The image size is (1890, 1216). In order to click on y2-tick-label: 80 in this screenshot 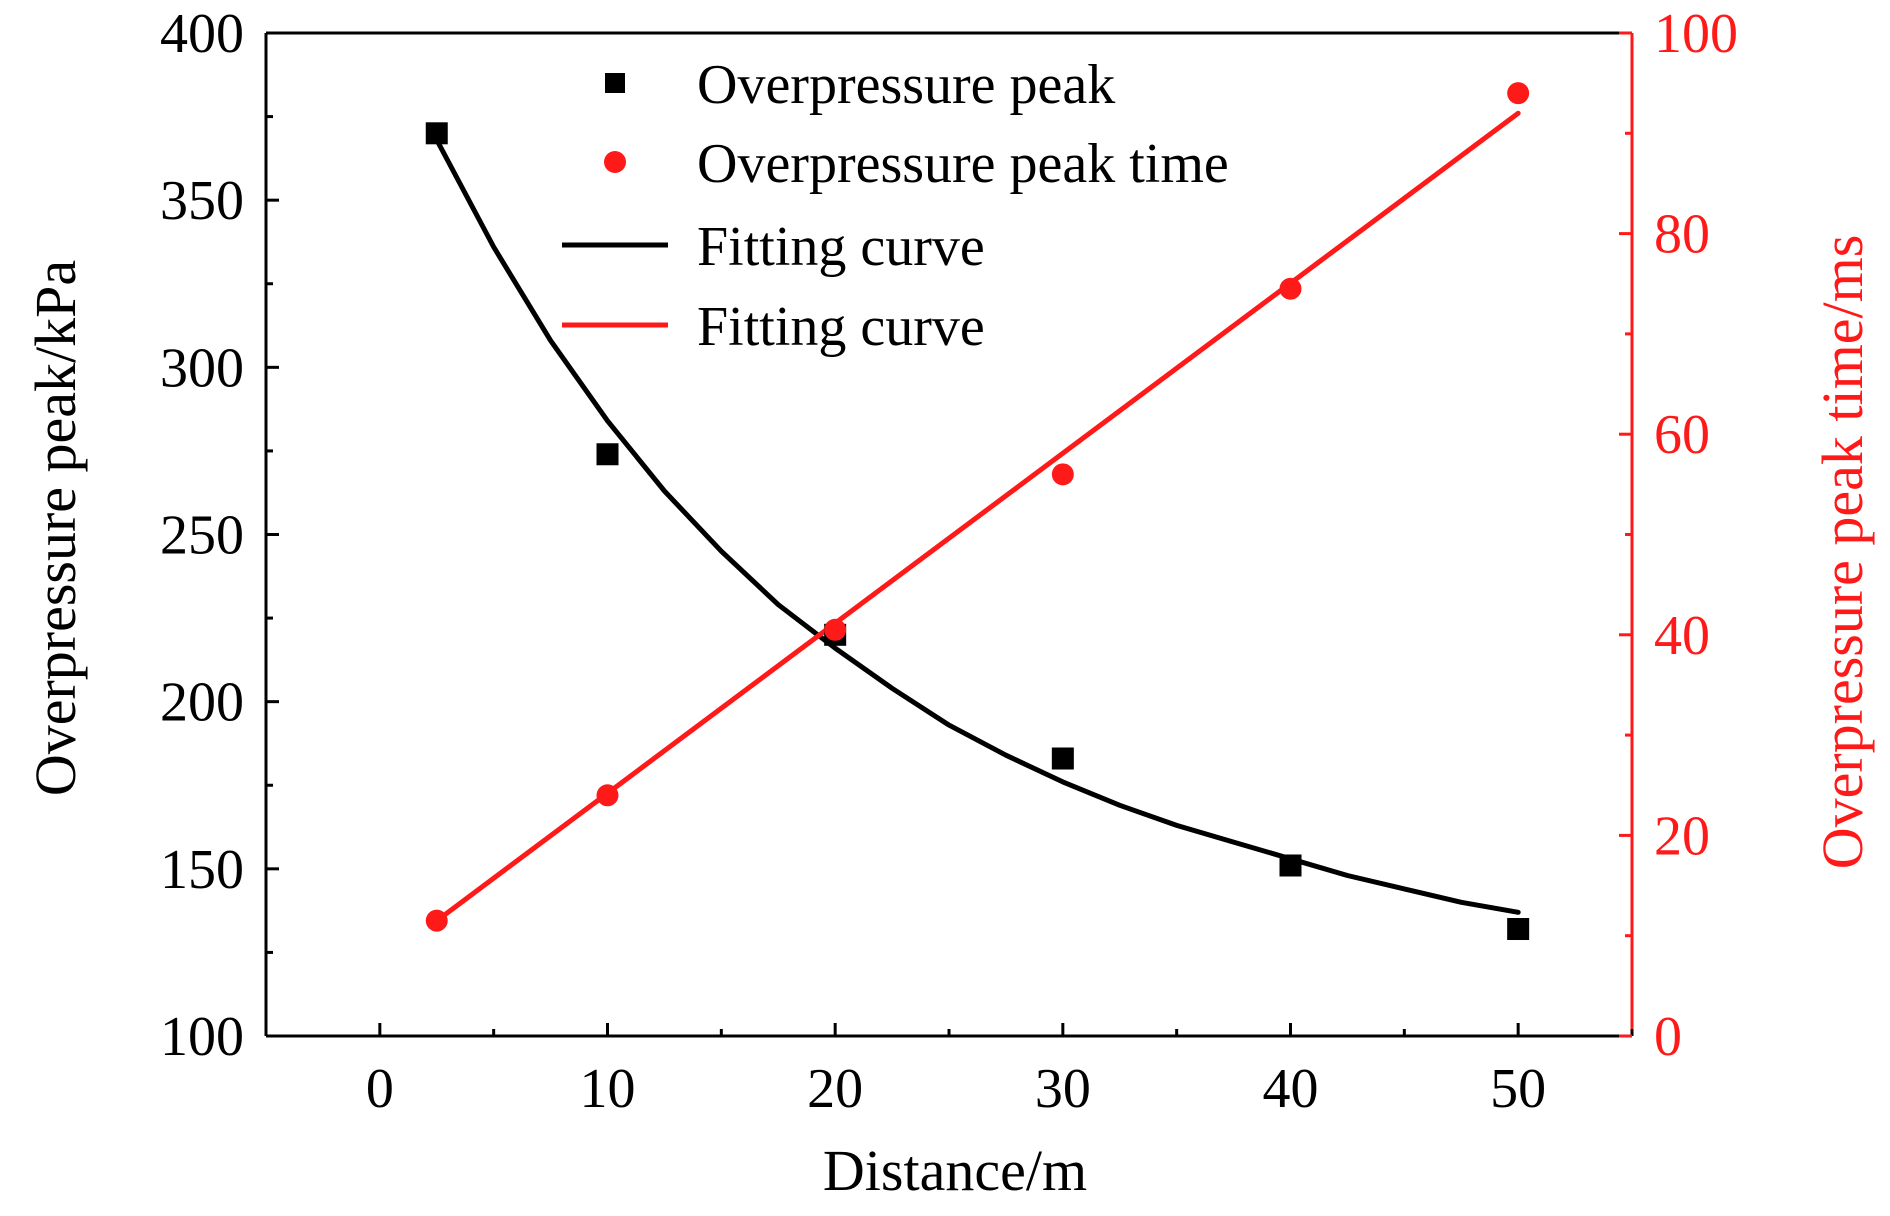, I will do `click(1682, 235)`.